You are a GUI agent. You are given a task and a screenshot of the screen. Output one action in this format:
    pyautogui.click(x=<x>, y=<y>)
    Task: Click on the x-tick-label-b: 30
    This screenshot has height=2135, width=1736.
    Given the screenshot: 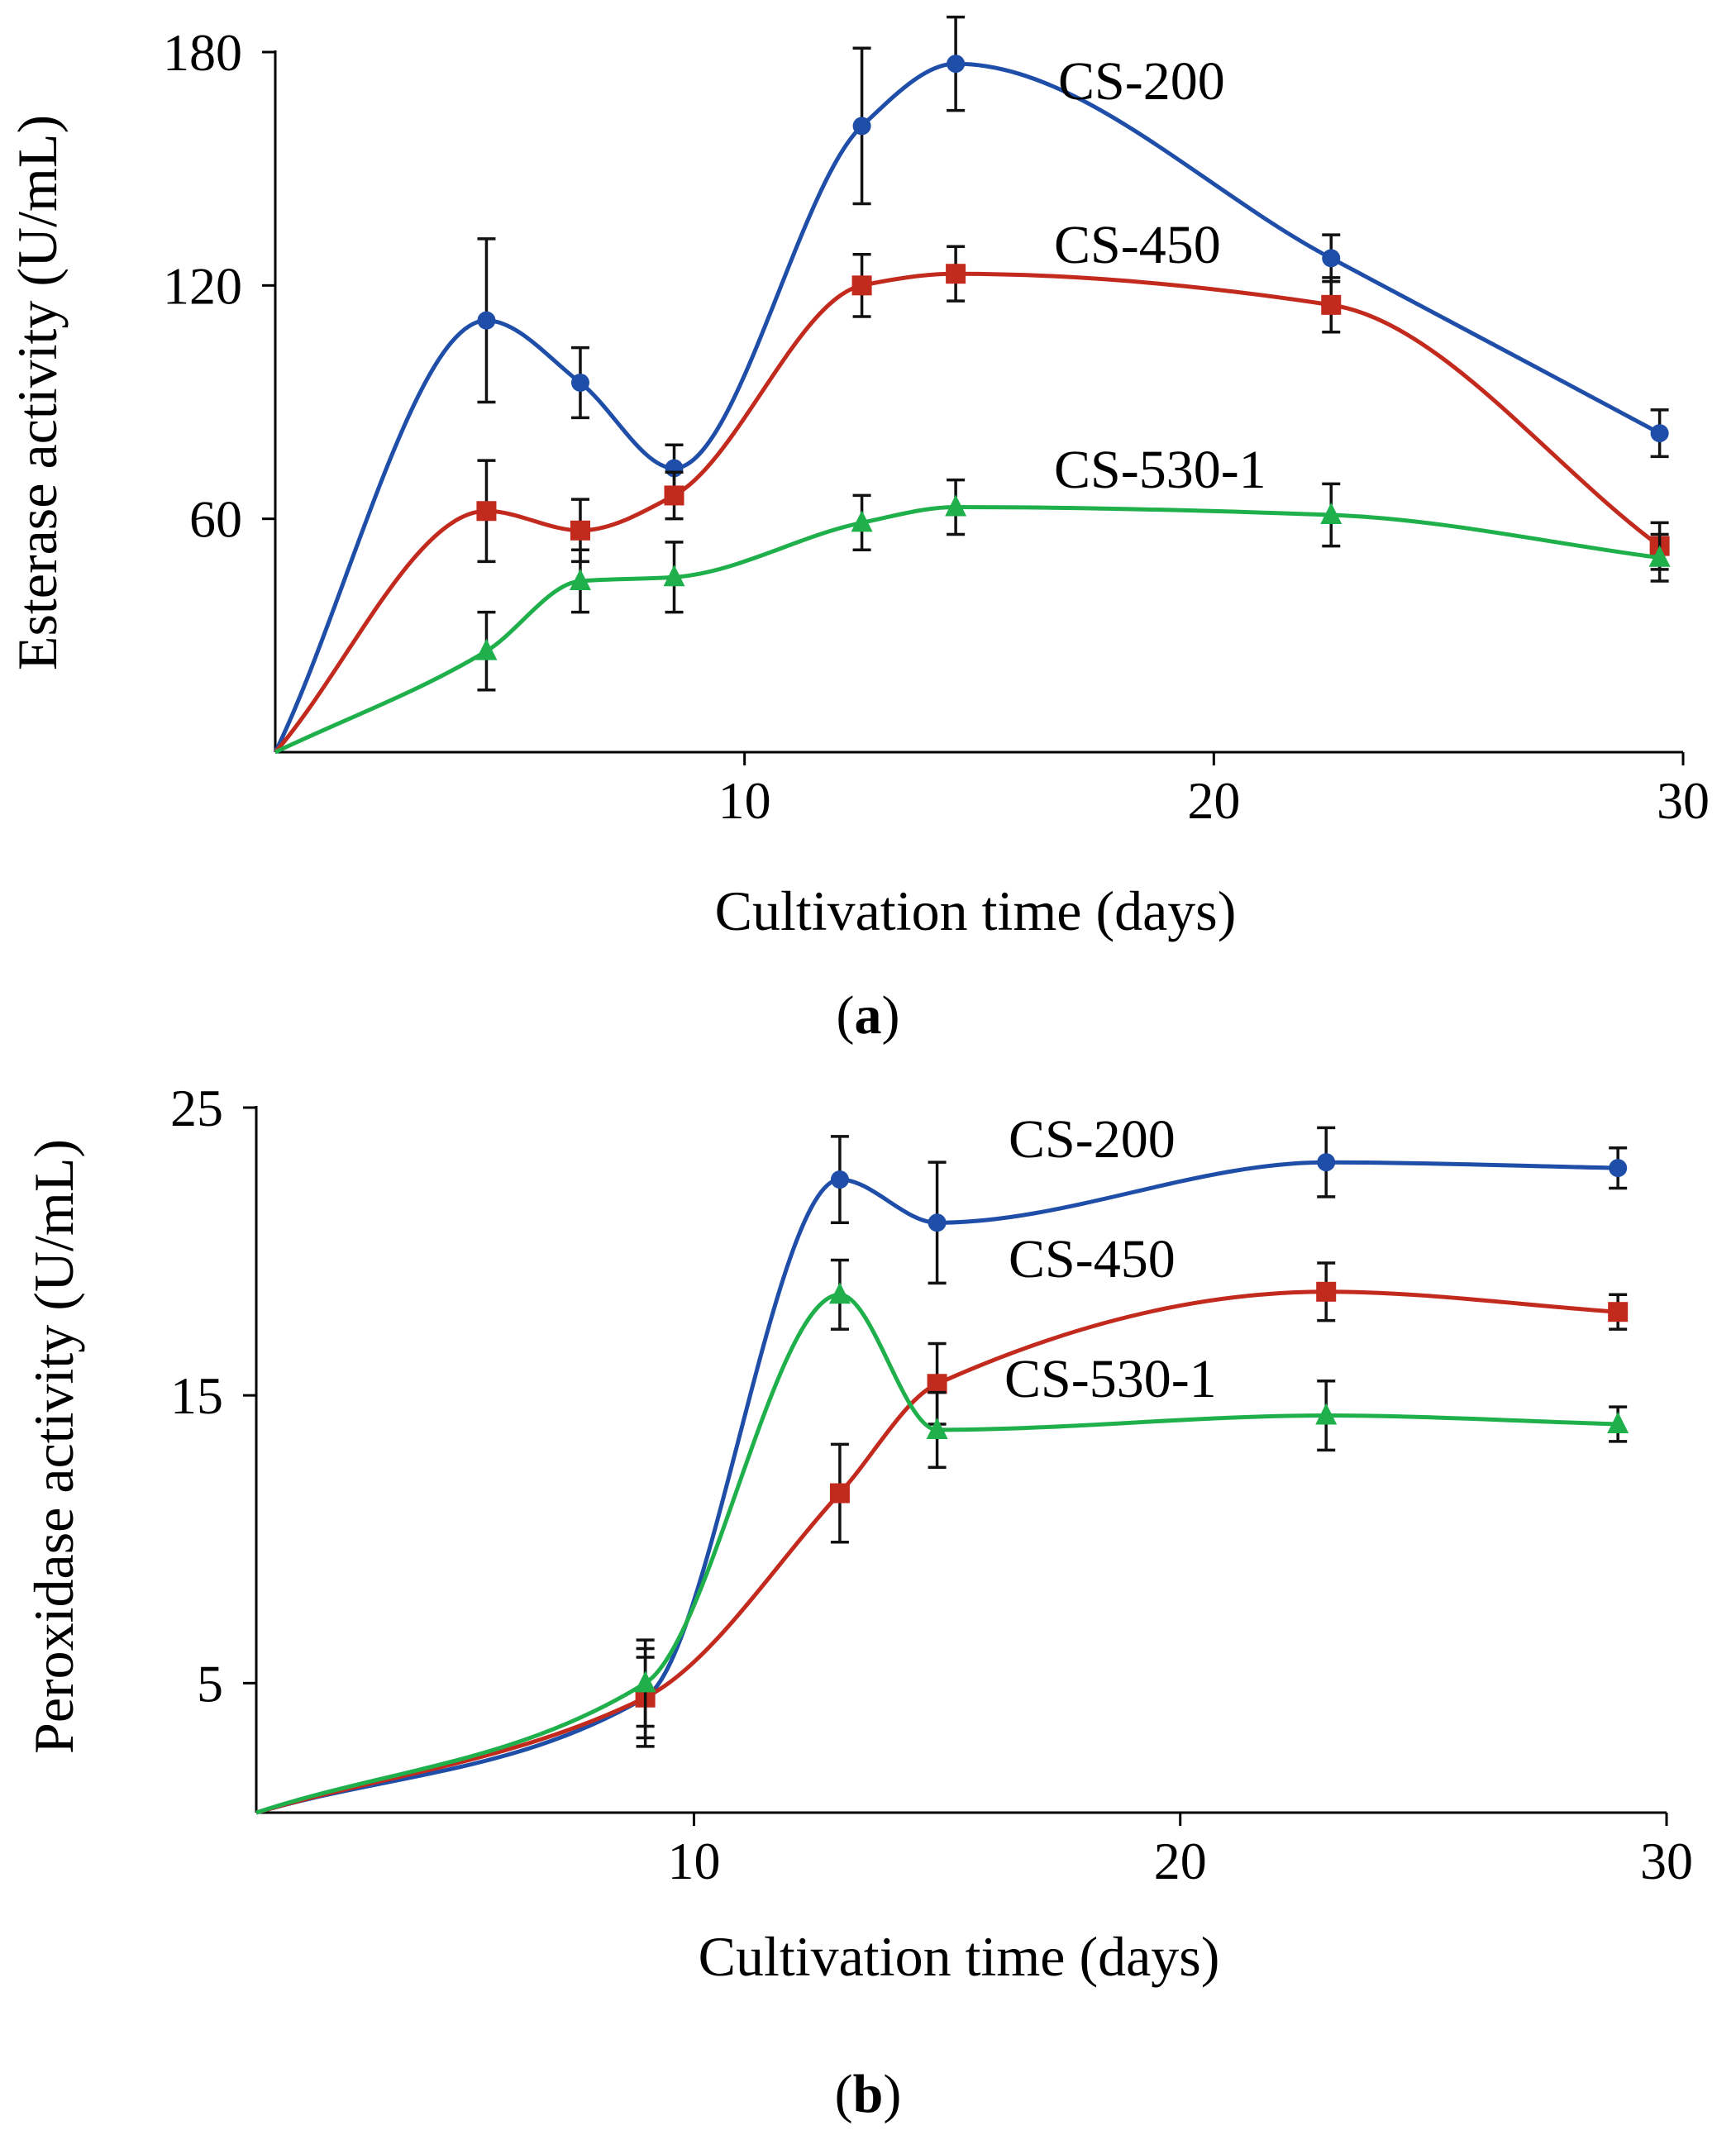 What is the action you would take?
    pyautogui.click(x=1666, y=1861)
    